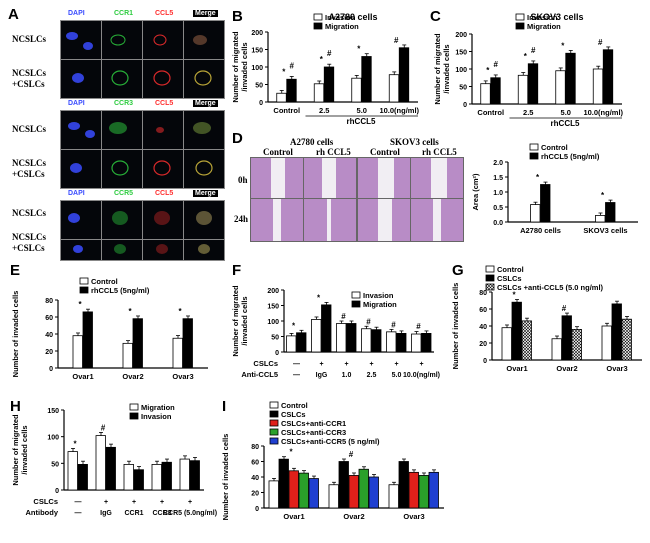  Describe the element at coordinates (490, 112) in the screenshot. I see `x-tick-label: Control` at that location.